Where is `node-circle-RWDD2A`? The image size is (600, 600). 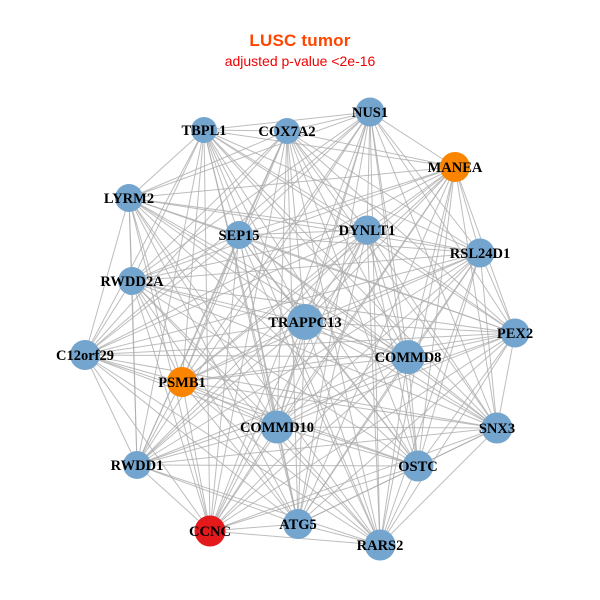 node-circle-RWDD2A is located at coordinates (132, 281).